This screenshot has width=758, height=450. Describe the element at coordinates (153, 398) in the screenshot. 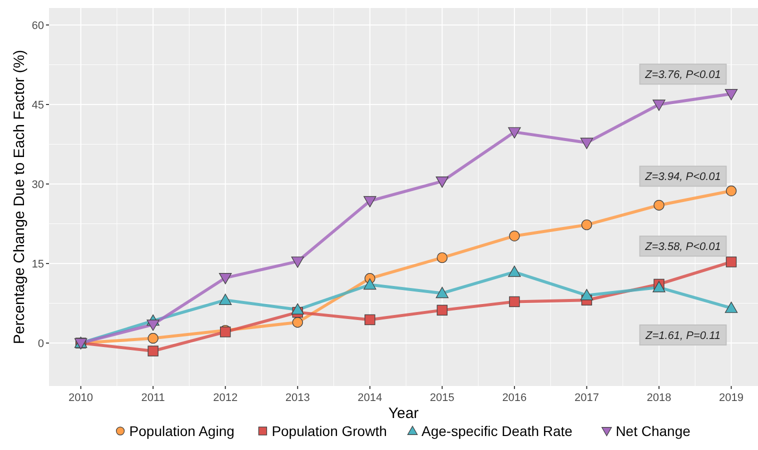

I see `x-tick-label: 2011` at that location.